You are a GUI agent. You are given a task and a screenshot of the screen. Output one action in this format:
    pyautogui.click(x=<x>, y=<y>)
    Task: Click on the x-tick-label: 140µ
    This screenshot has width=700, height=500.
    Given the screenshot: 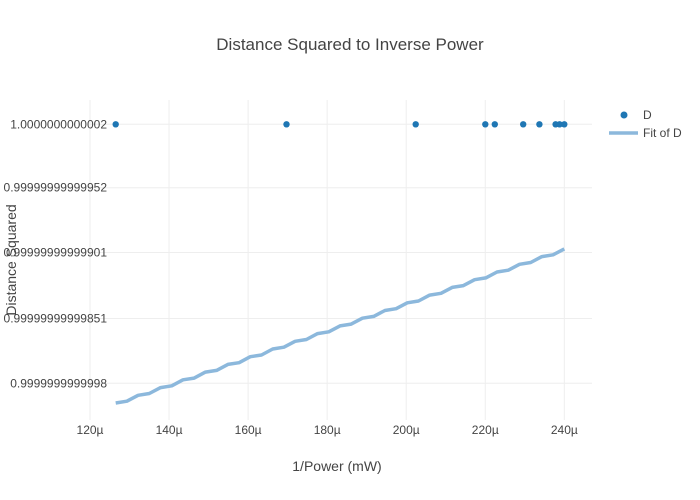 What is the action you would take?
    pyautogui.click(x=169, y=430)
    